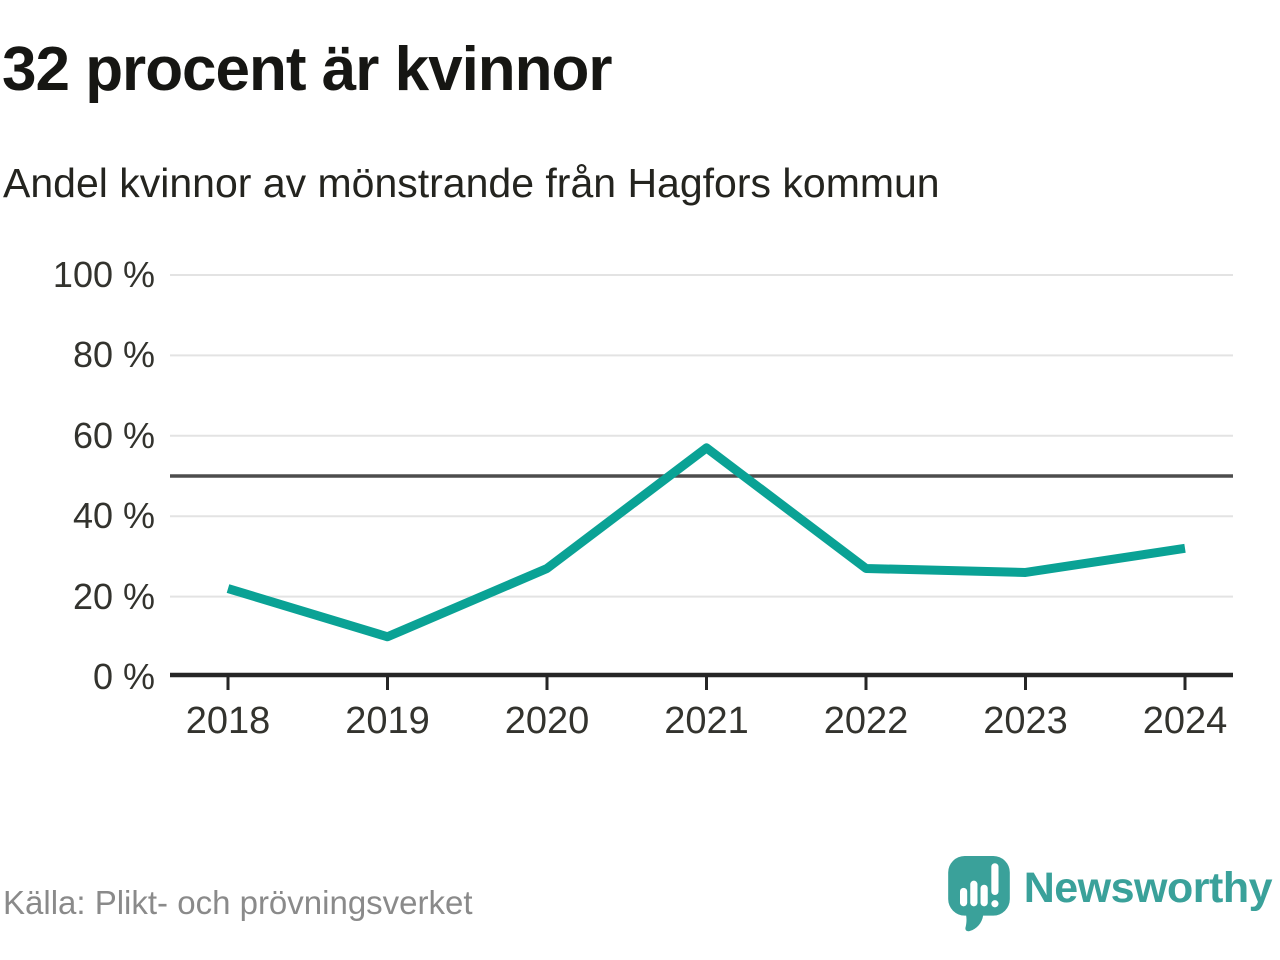 The height and width of the screenshot is (960, 1280). What do you see at coordinates (547, 721) in the screenshot?
I see `x-tick-label-2020: 2020` at bounding box center [547, 721].